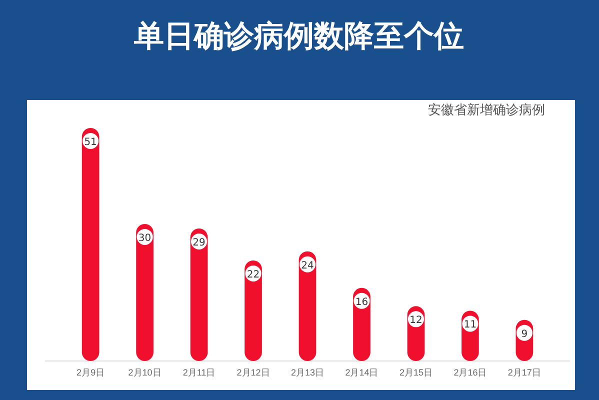 Image resolution: width=599 pixels, height=400 pixels. I want to click on data-label: 29, so click(199, 243).